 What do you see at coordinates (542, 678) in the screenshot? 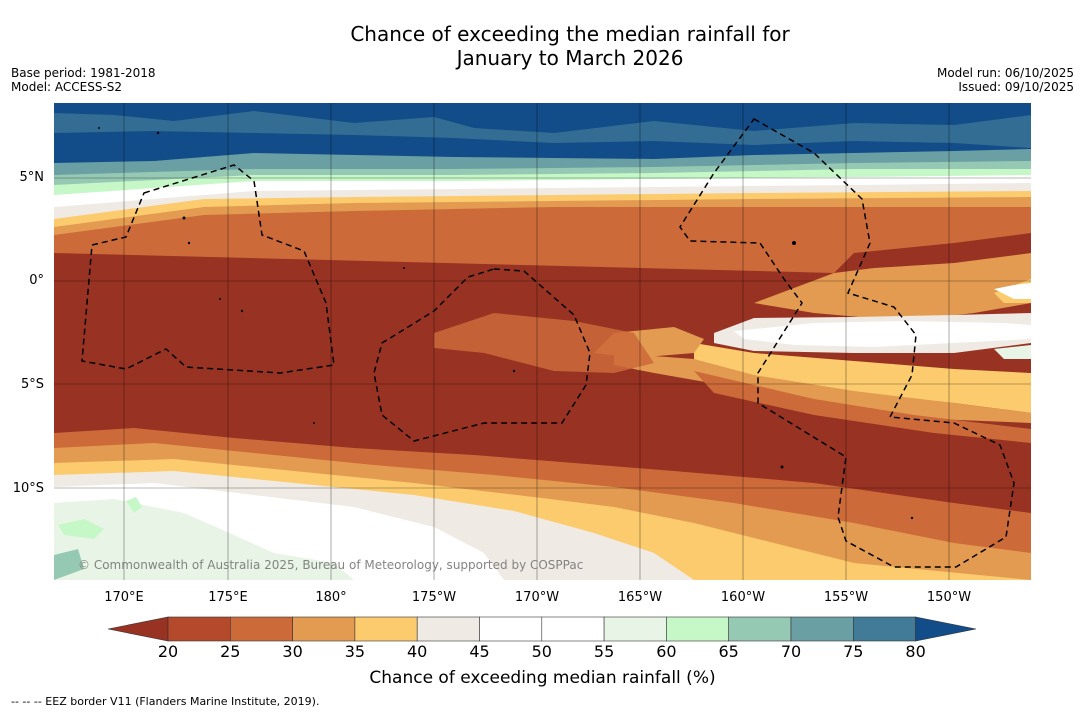
I see `legend-title: Chance of exceeding median rainfall (%)` at bounding box center [542, 678].